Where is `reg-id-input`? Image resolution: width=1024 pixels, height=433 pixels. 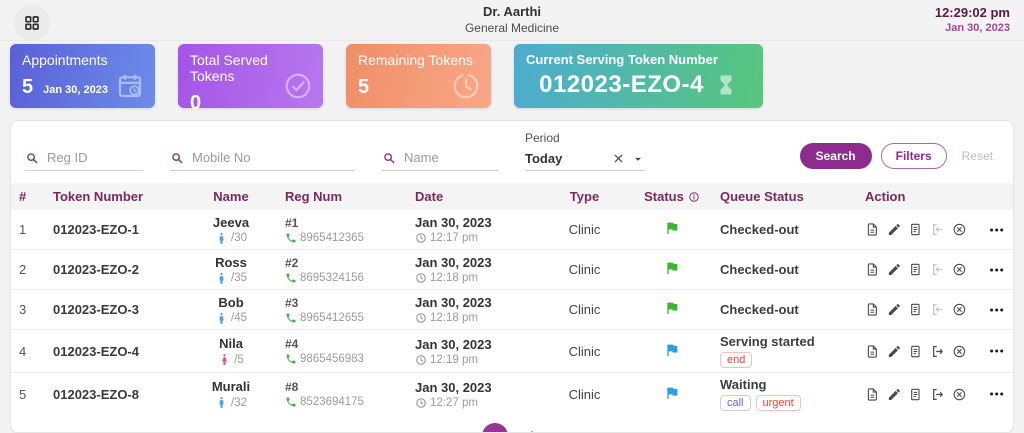 reg-id-input is located at coordinates (94, 157).